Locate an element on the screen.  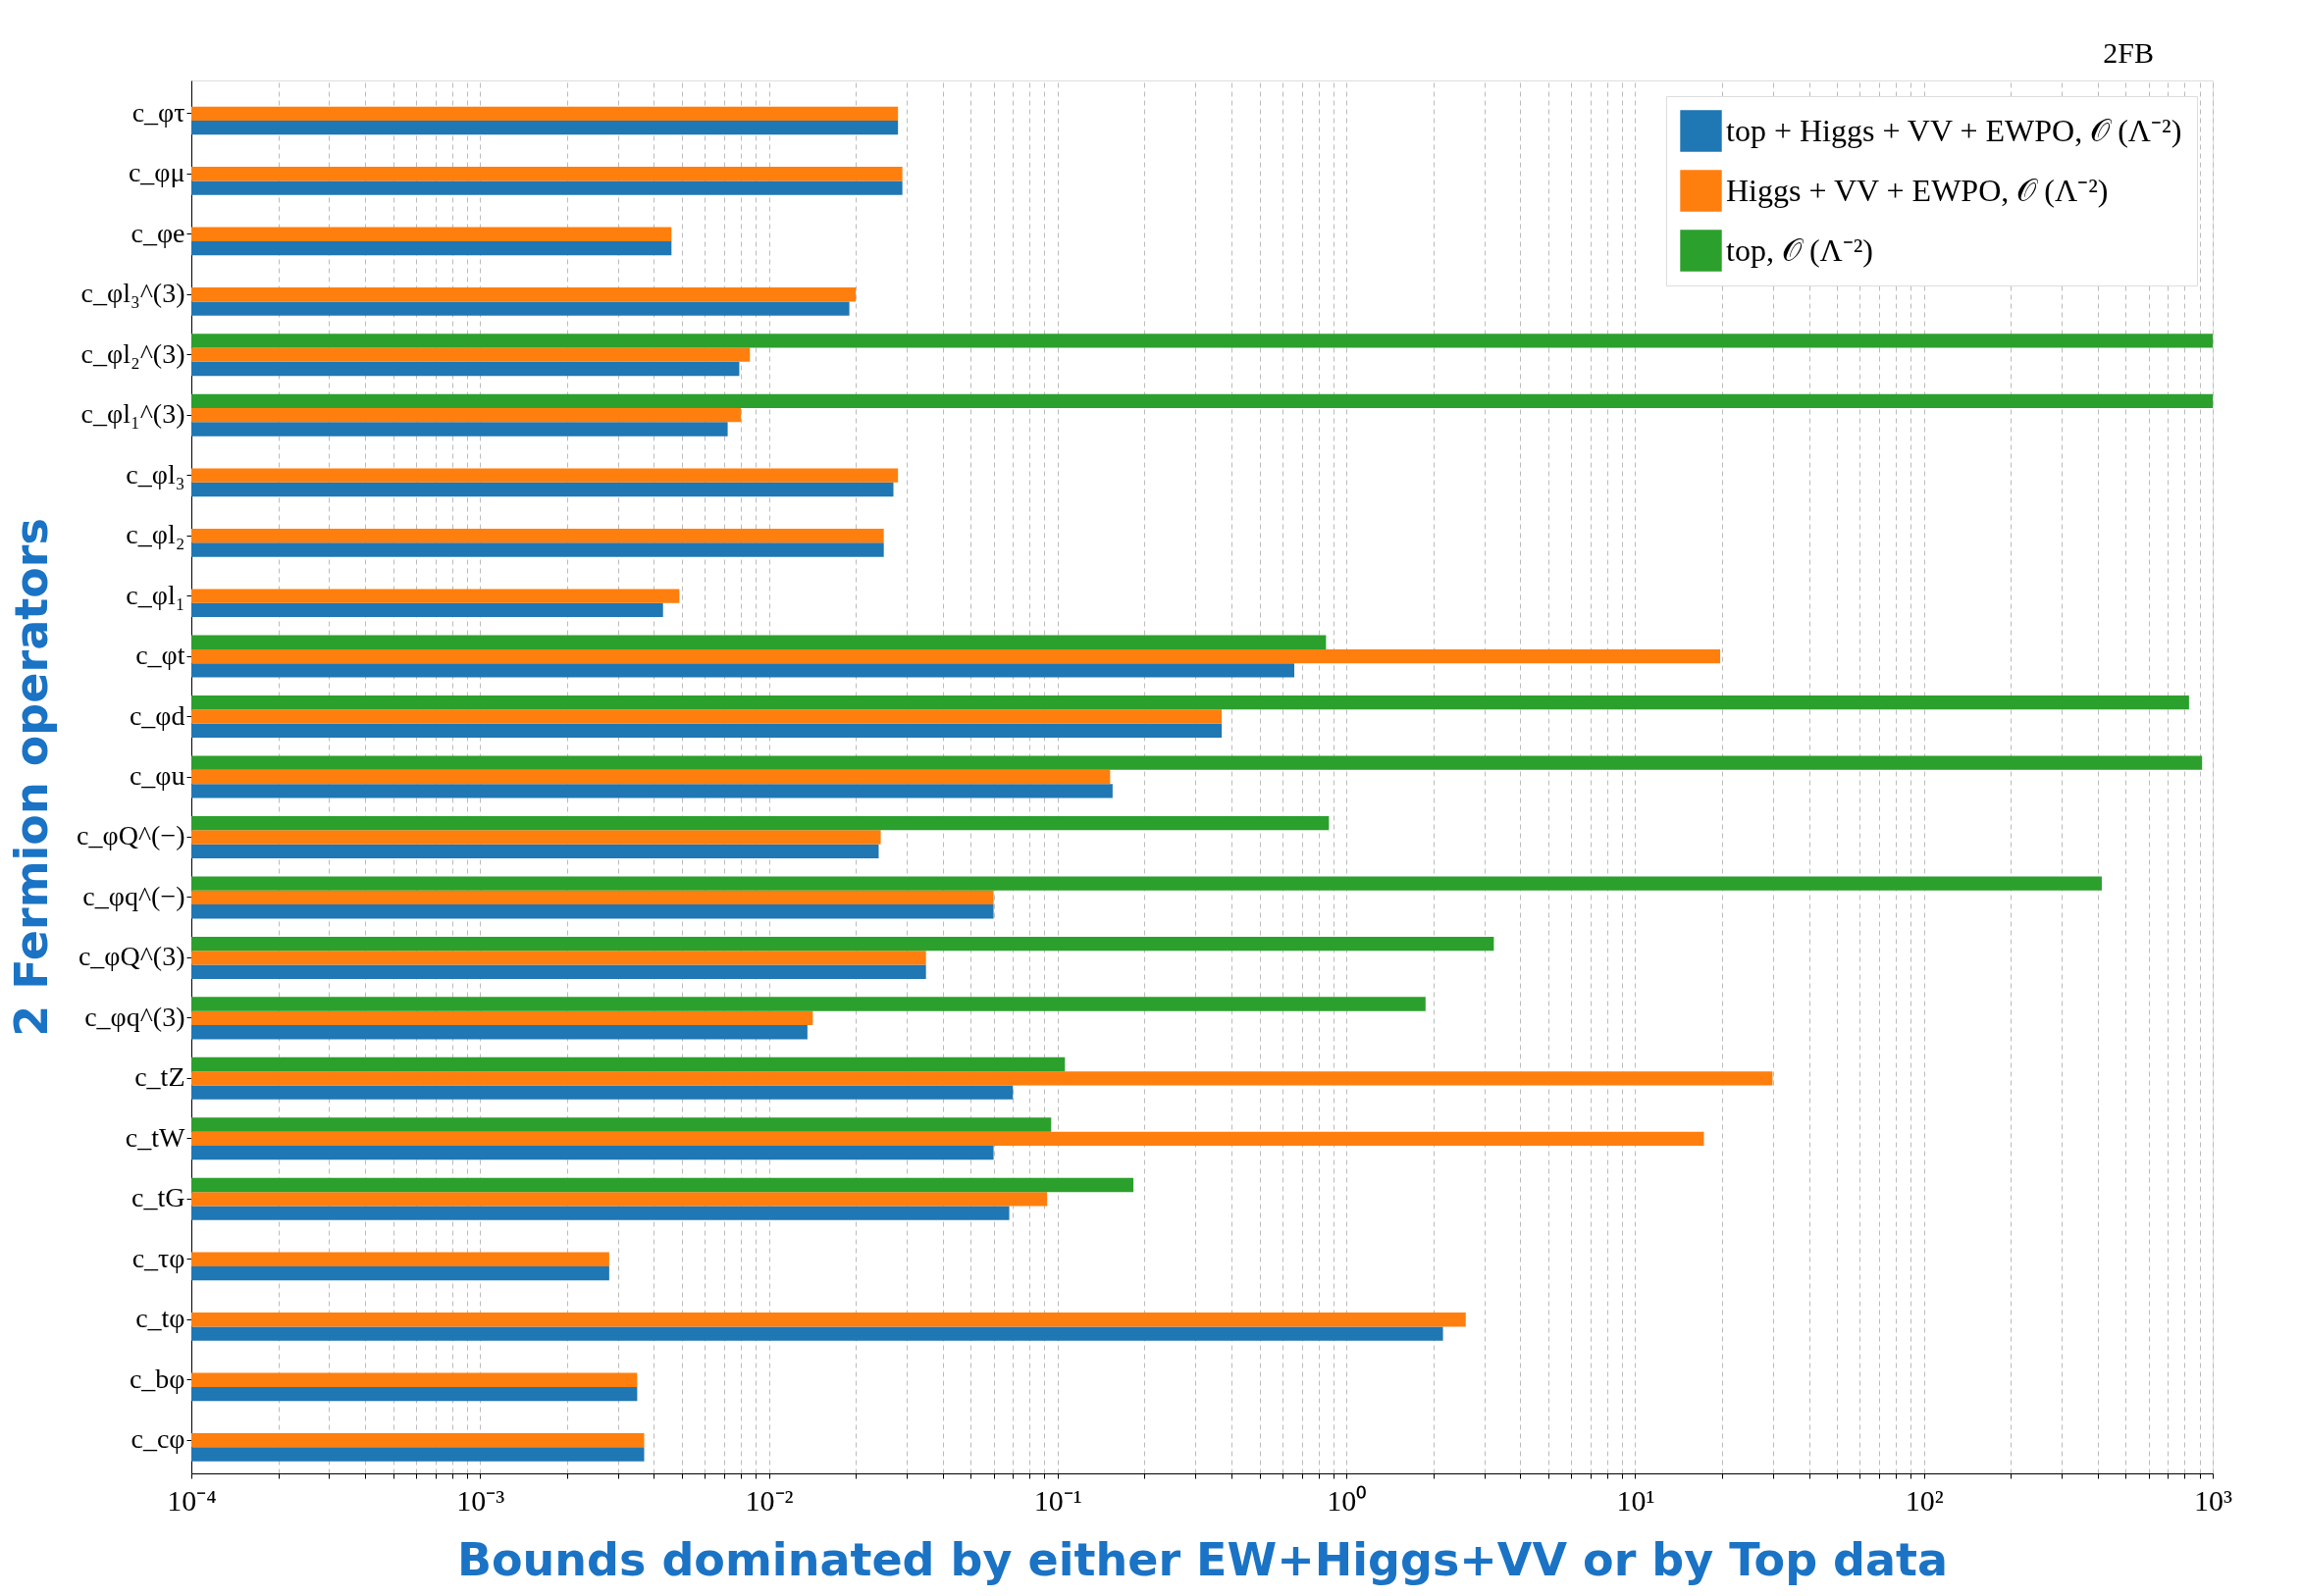
y-tick-label: c_tW is located at coordinates (155, 1137).